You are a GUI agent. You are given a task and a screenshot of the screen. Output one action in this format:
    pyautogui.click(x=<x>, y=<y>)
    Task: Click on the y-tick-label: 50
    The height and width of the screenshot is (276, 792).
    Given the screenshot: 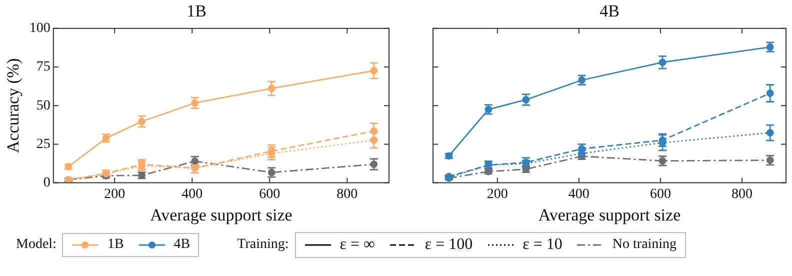 What is the action you would take?
    pyautogui.click(x=43, y=106)
    